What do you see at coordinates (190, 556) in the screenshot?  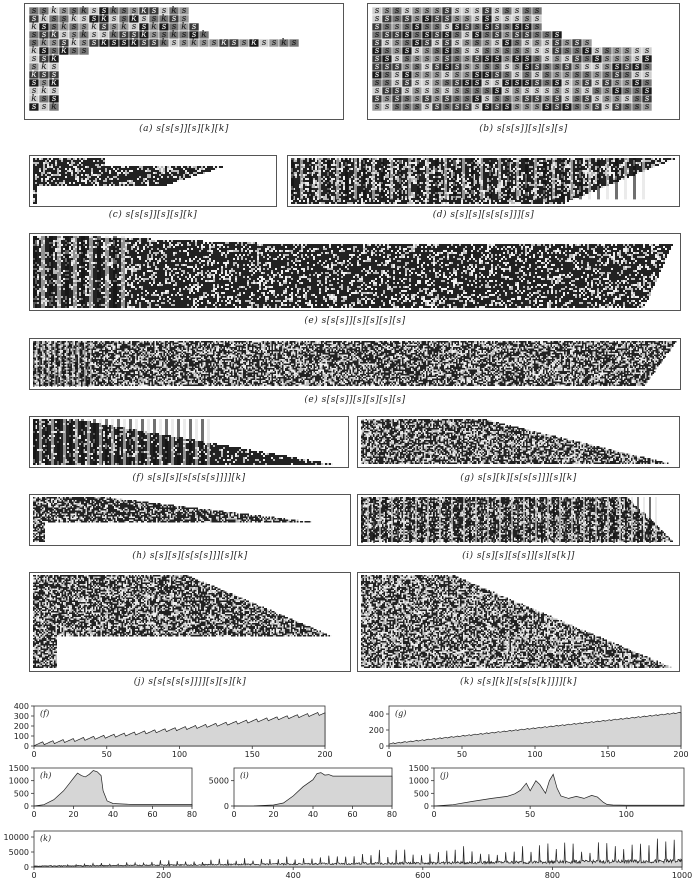 I see `caption-h: (h) s[s][s][s[s[s]]][s][k]` at bounding box center [190, 556].